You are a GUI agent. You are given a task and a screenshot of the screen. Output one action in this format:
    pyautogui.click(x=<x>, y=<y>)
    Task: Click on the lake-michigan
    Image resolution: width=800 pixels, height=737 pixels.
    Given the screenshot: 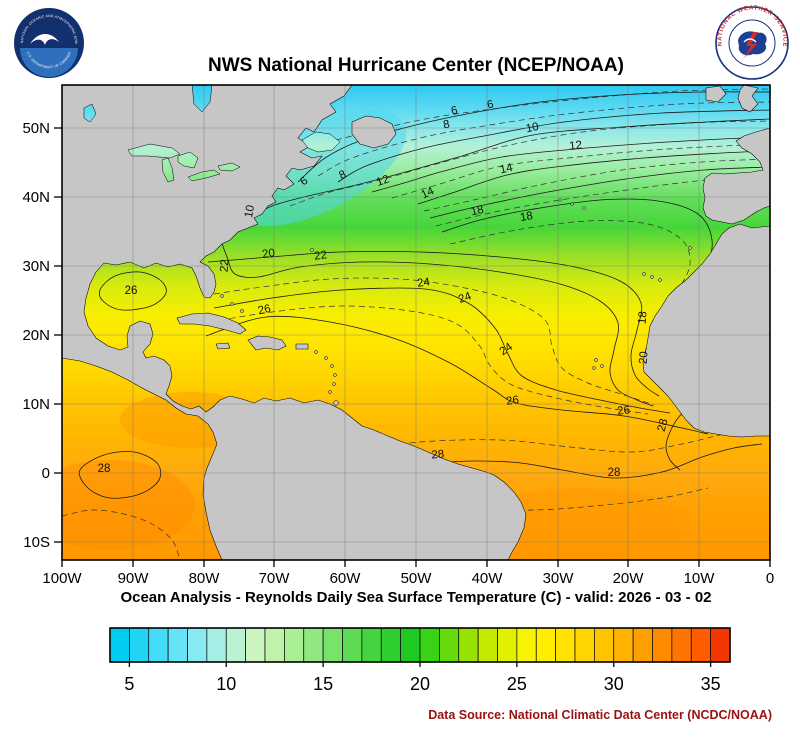 What is the action you would take?
    pyautogui.click(x=168, y=170)
    